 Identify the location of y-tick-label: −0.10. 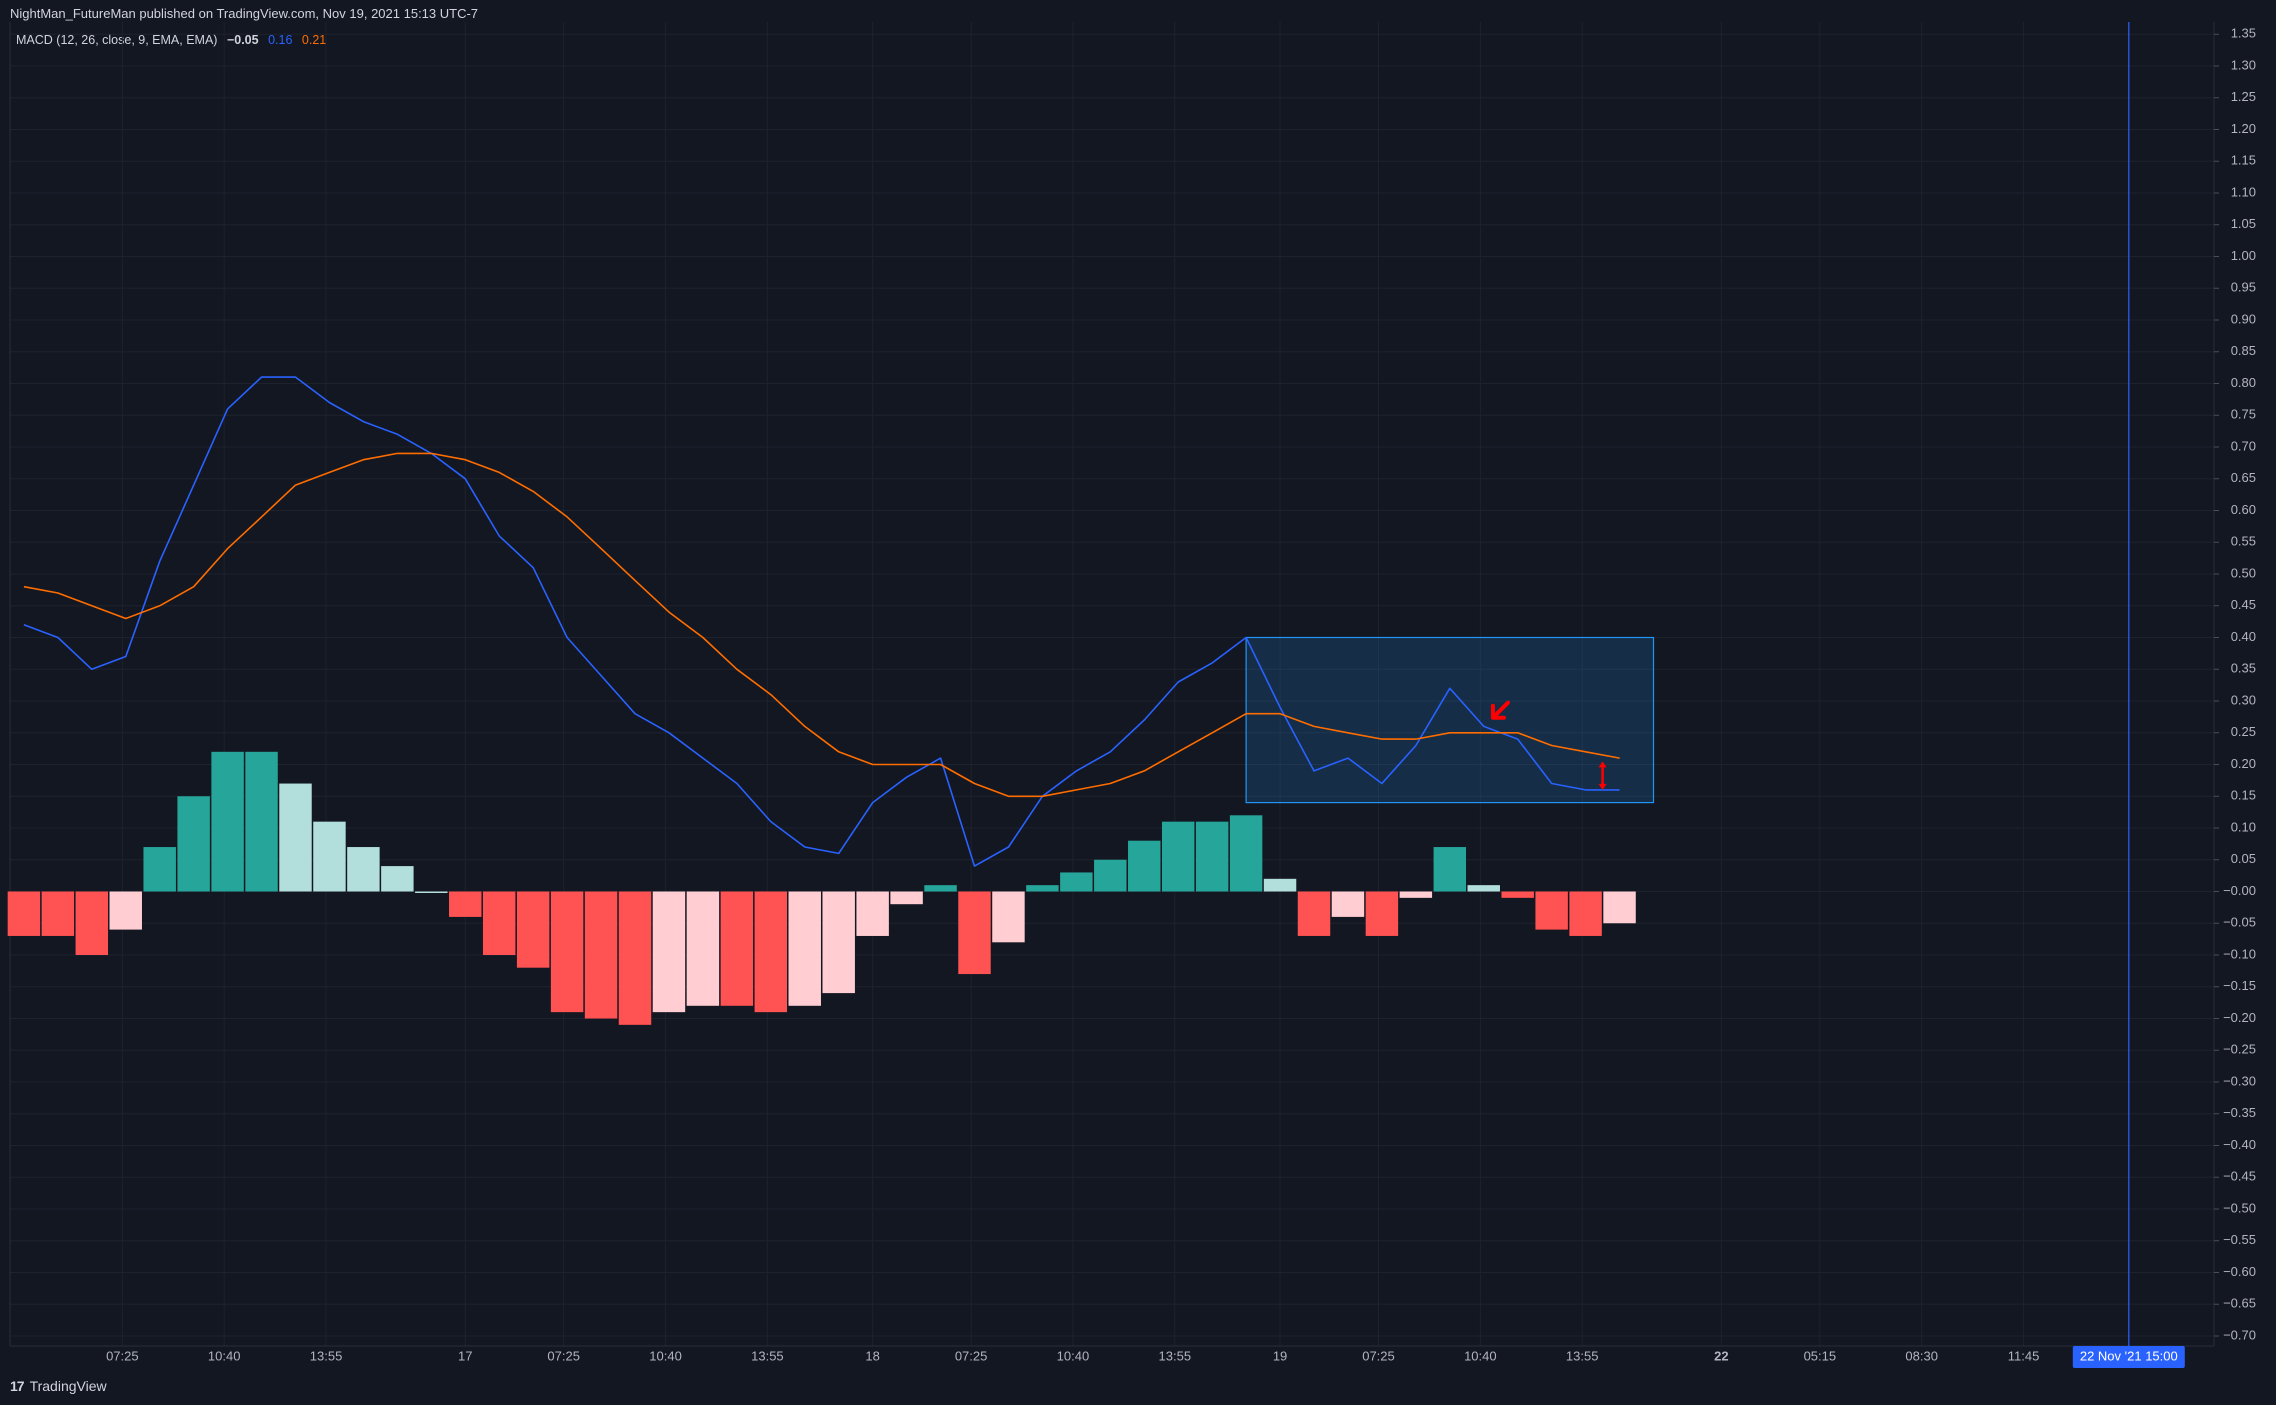
(2239, 953).